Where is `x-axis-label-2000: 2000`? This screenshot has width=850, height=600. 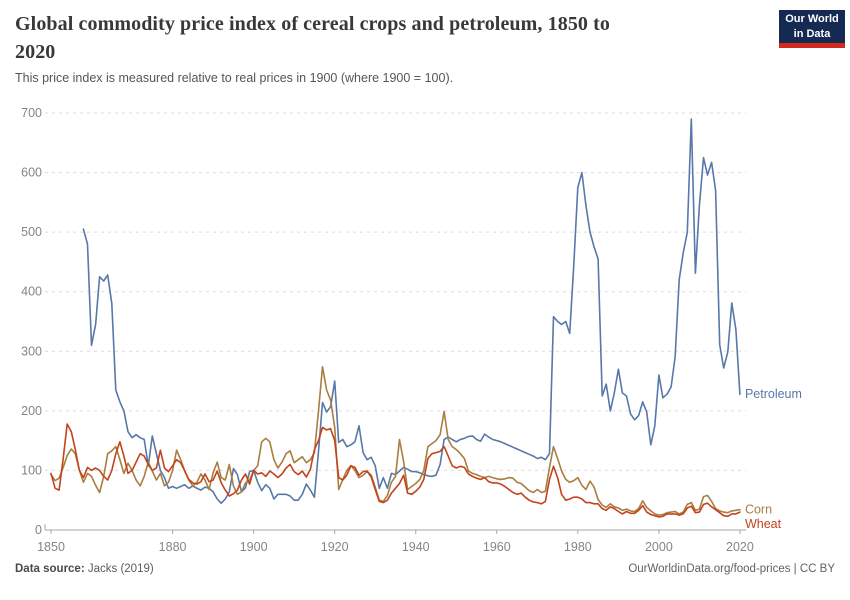 x-axis-label-2000: 2000 is located at coordinates (659, 547).